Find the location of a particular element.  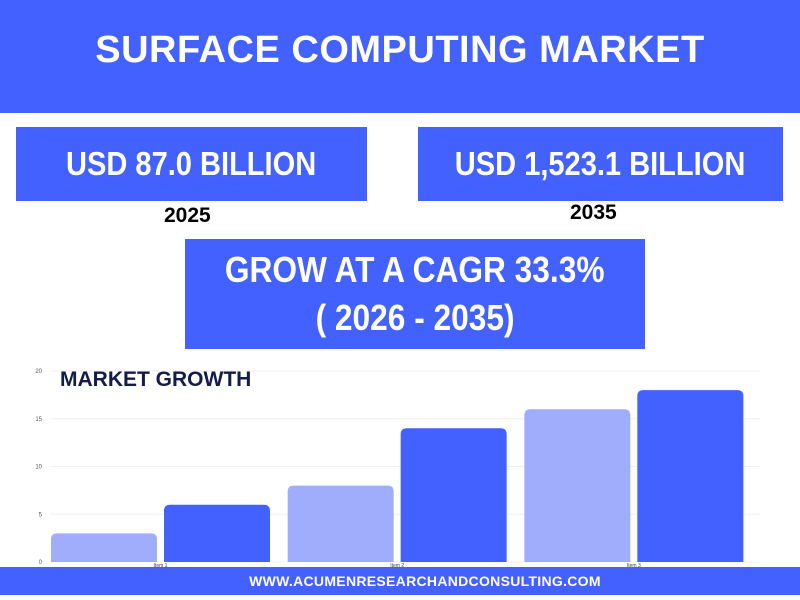

year-2025: 2025 is located at coordinates (187, 215).